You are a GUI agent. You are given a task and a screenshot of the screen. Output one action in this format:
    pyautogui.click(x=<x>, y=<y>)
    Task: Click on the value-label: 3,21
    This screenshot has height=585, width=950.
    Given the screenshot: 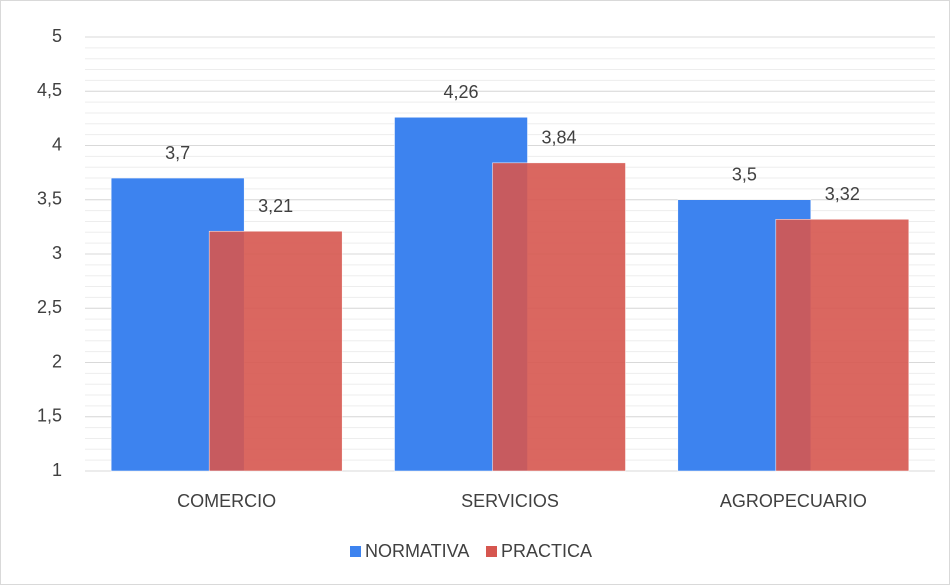 What is the action you would take?
    pyautogui.click(x=275, y=206)
    